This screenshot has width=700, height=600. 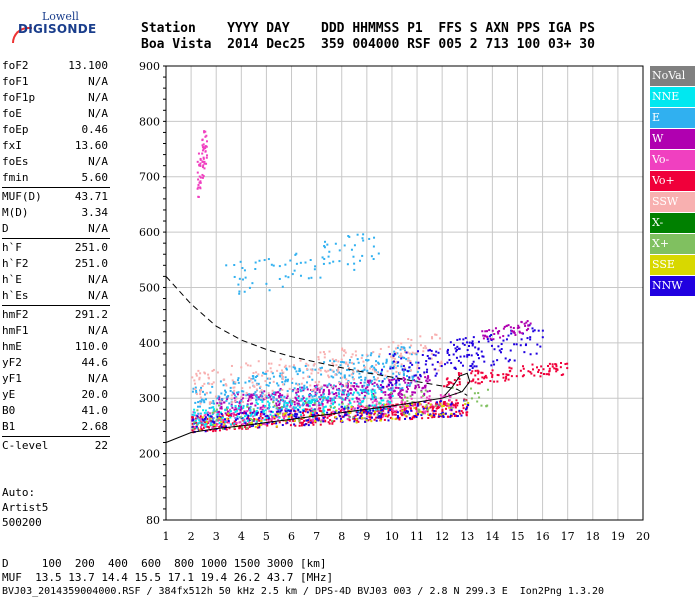 I want to click on param-row: D N/A, so click(x=56, y=229).